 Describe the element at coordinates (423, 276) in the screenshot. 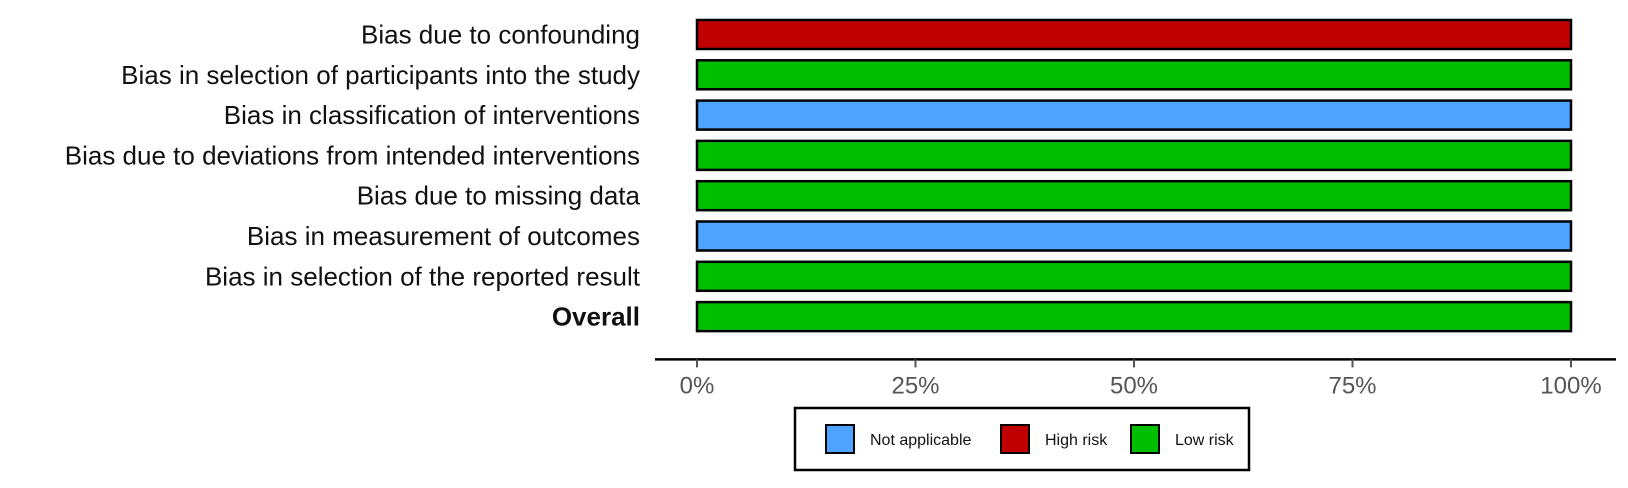

I see `category-label-bias-in-selection-of-the-reported-result: Bias in selection of the reported result` at that location.